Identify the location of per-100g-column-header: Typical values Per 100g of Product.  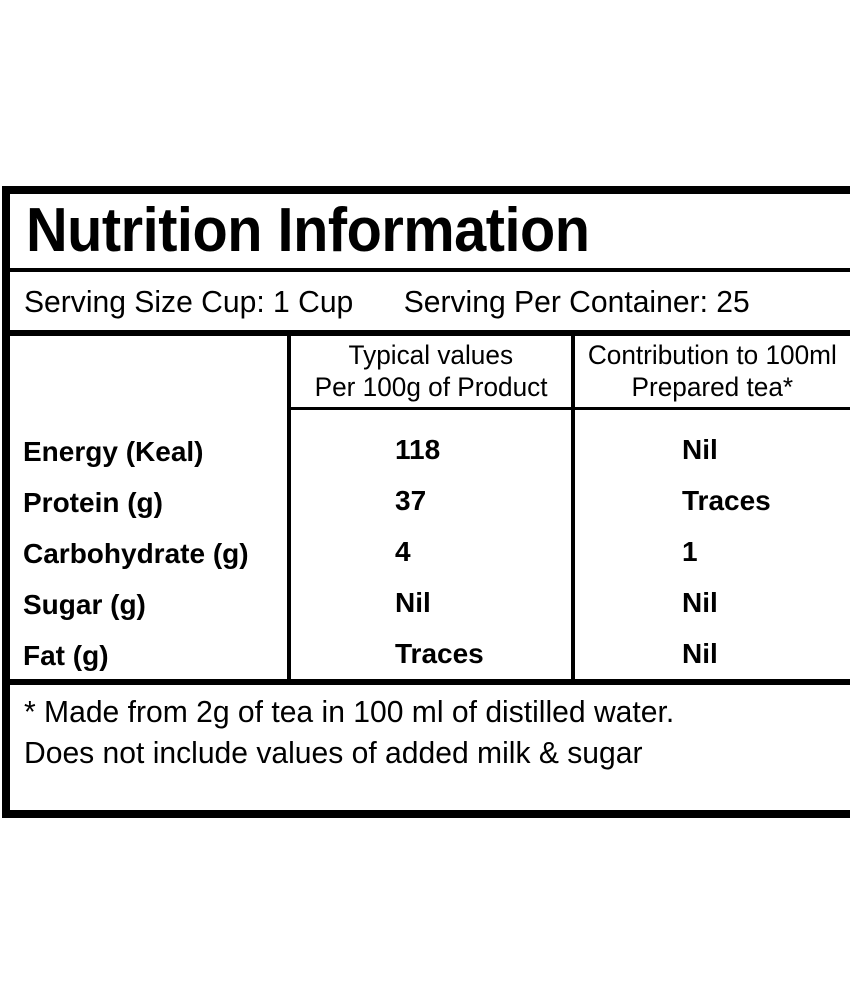
(431, 373).